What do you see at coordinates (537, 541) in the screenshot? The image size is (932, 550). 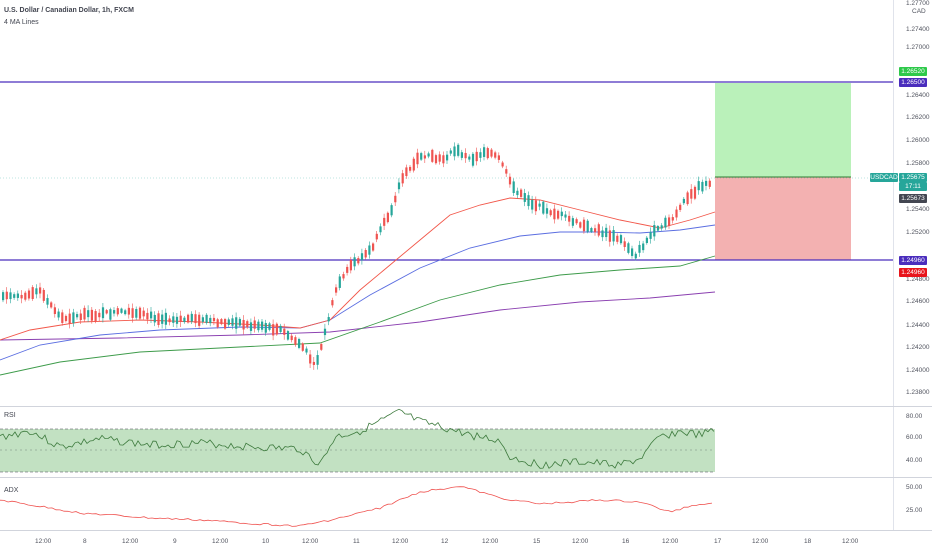 I see `time-label: 15` at bounding box center [537, 541].